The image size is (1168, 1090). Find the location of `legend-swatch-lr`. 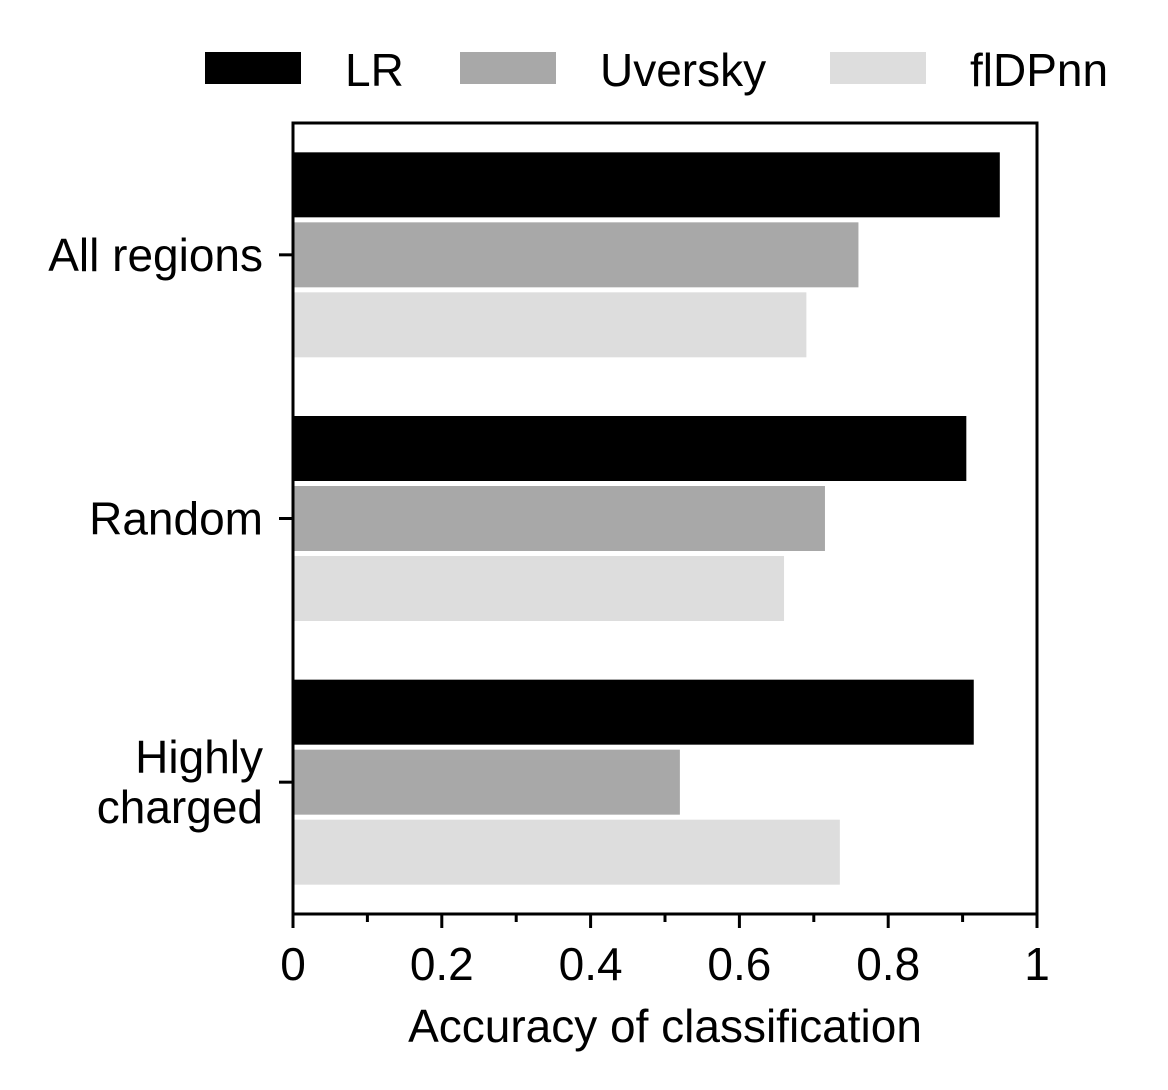

legend-swatch-lr is located at coordinates (253, 68).